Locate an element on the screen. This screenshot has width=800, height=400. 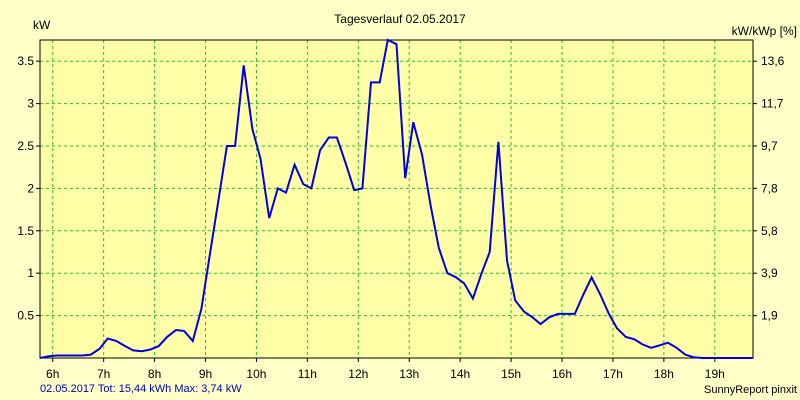
y-tick-label-left: 0.5 is located at coordinates (25, 316).